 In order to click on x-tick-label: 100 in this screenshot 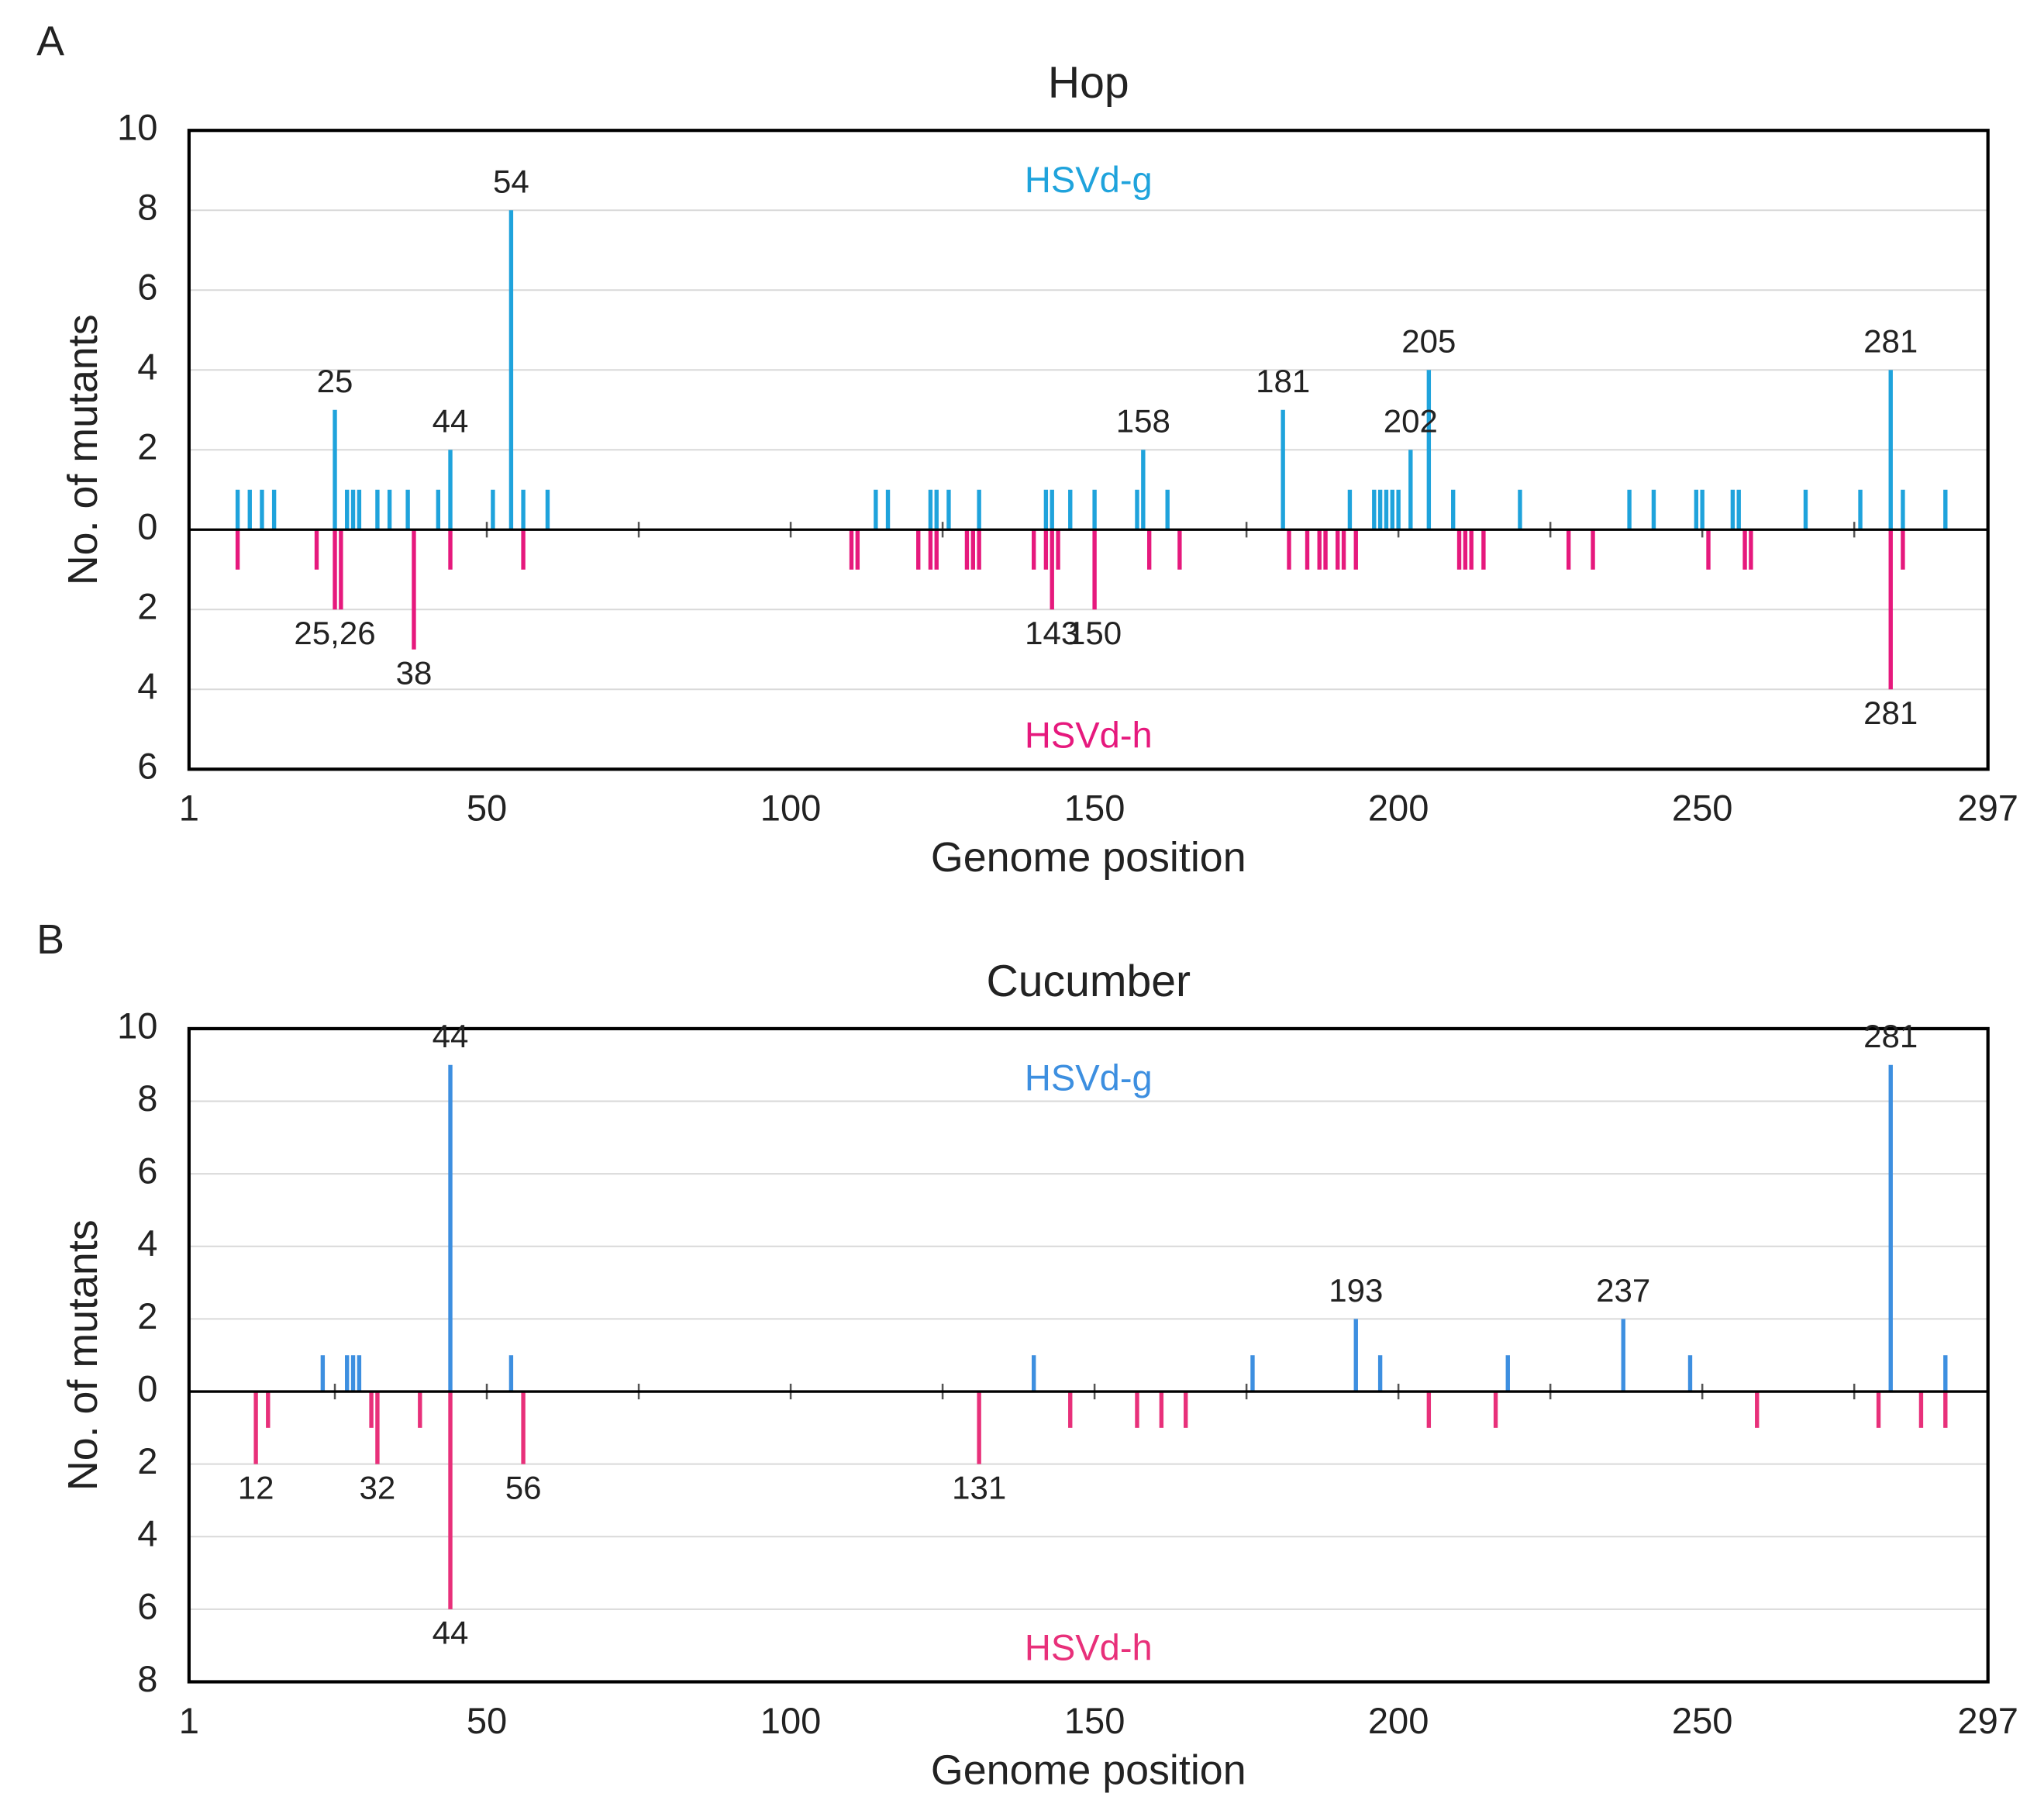, I will do `click(791, 1720)`.